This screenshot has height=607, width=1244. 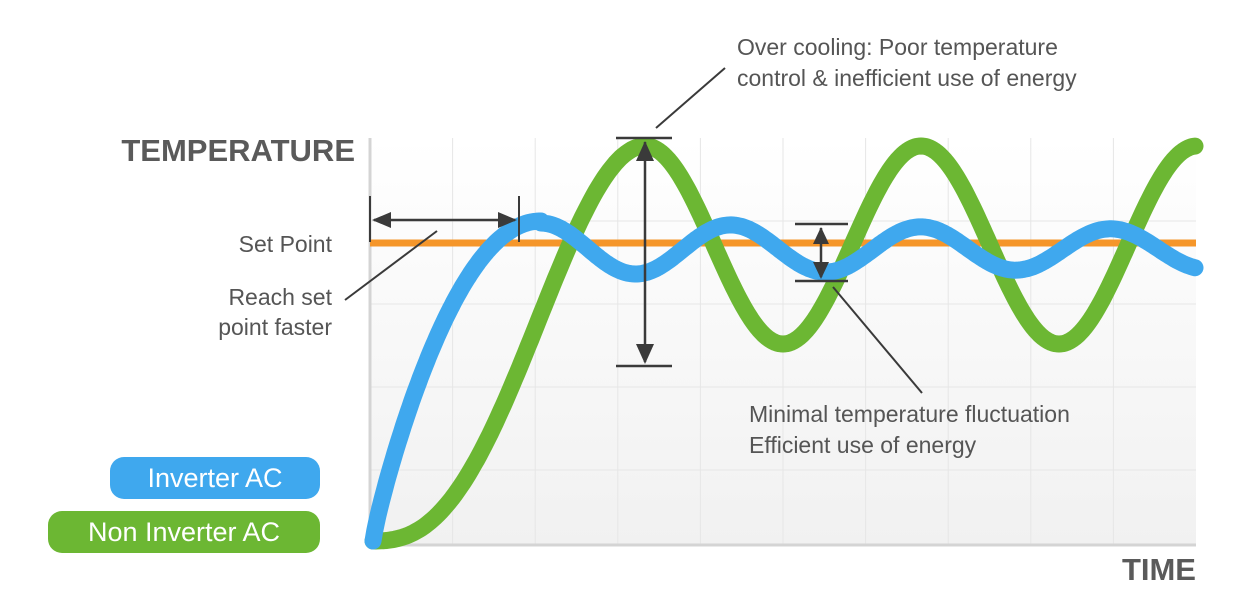 I want to click on reach-faster-label-1: Reach set, so click(x=280, y=297).